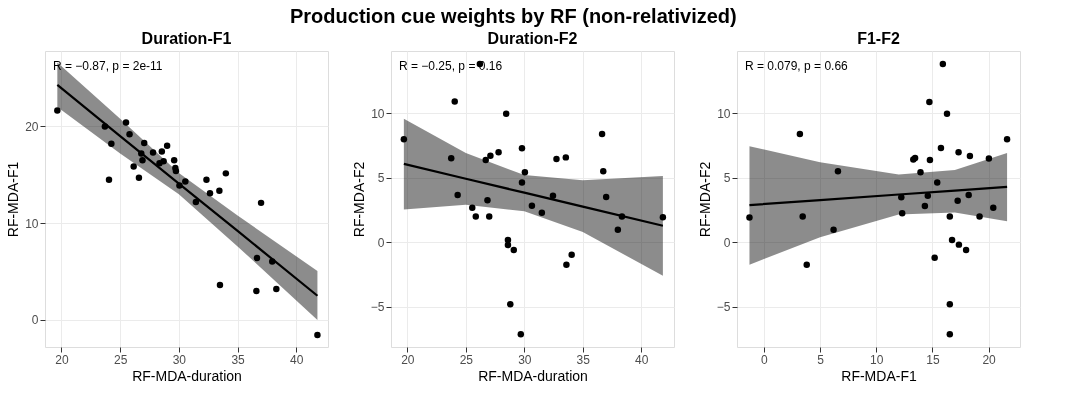  I want to click on annotation: R = −0.87, p = 2e-11, so click(108, 66).